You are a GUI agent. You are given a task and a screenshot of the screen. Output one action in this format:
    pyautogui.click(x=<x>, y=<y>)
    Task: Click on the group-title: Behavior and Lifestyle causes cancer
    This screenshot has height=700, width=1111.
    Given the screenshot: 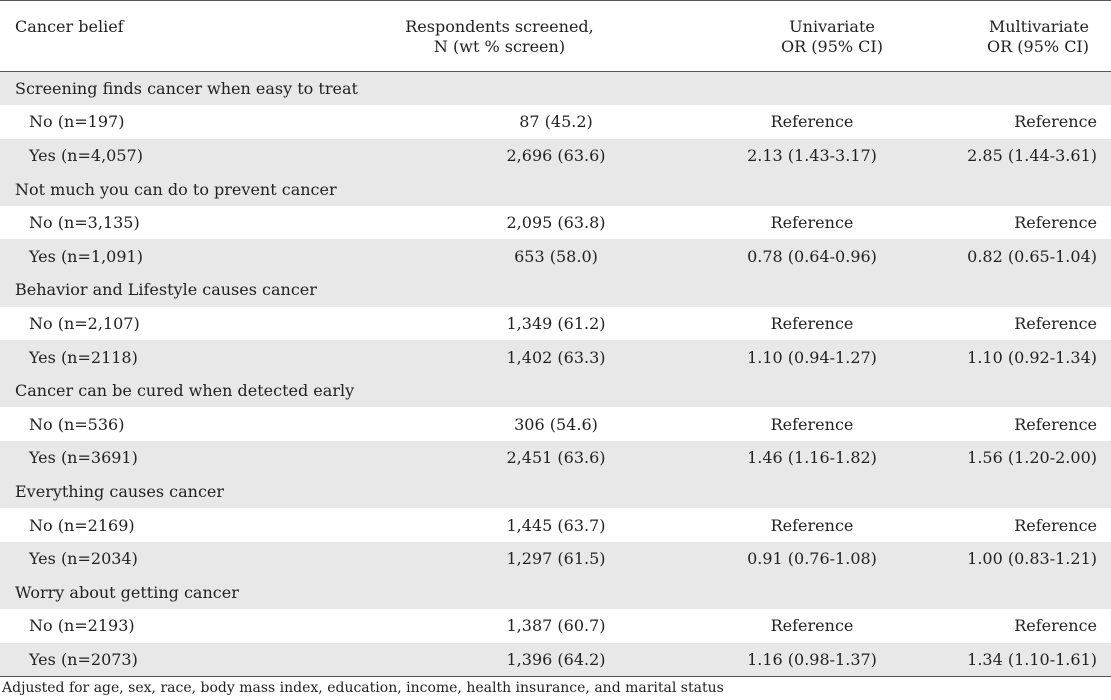 What is the action you would take?
    pyautogui.click(x=555, y=290)
    